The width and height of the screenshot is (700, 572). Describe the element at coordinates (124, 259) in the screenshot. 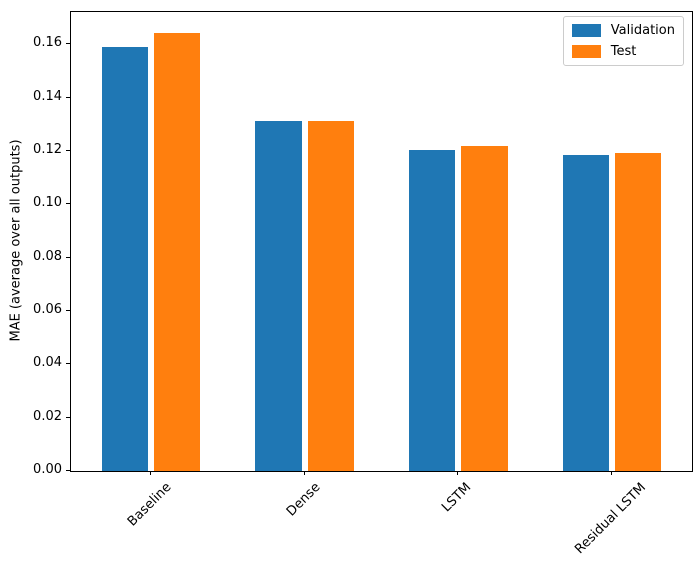

I see `bar-validation-baseline` at that location.